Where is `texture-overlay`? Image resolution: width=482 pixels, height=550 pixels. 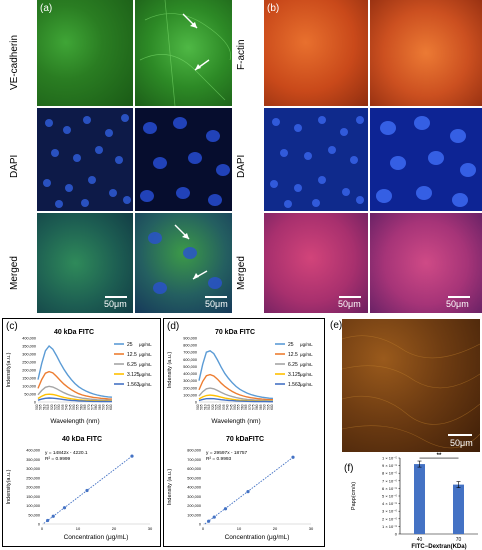
texture-overlay is located at coordinates (411, 392).